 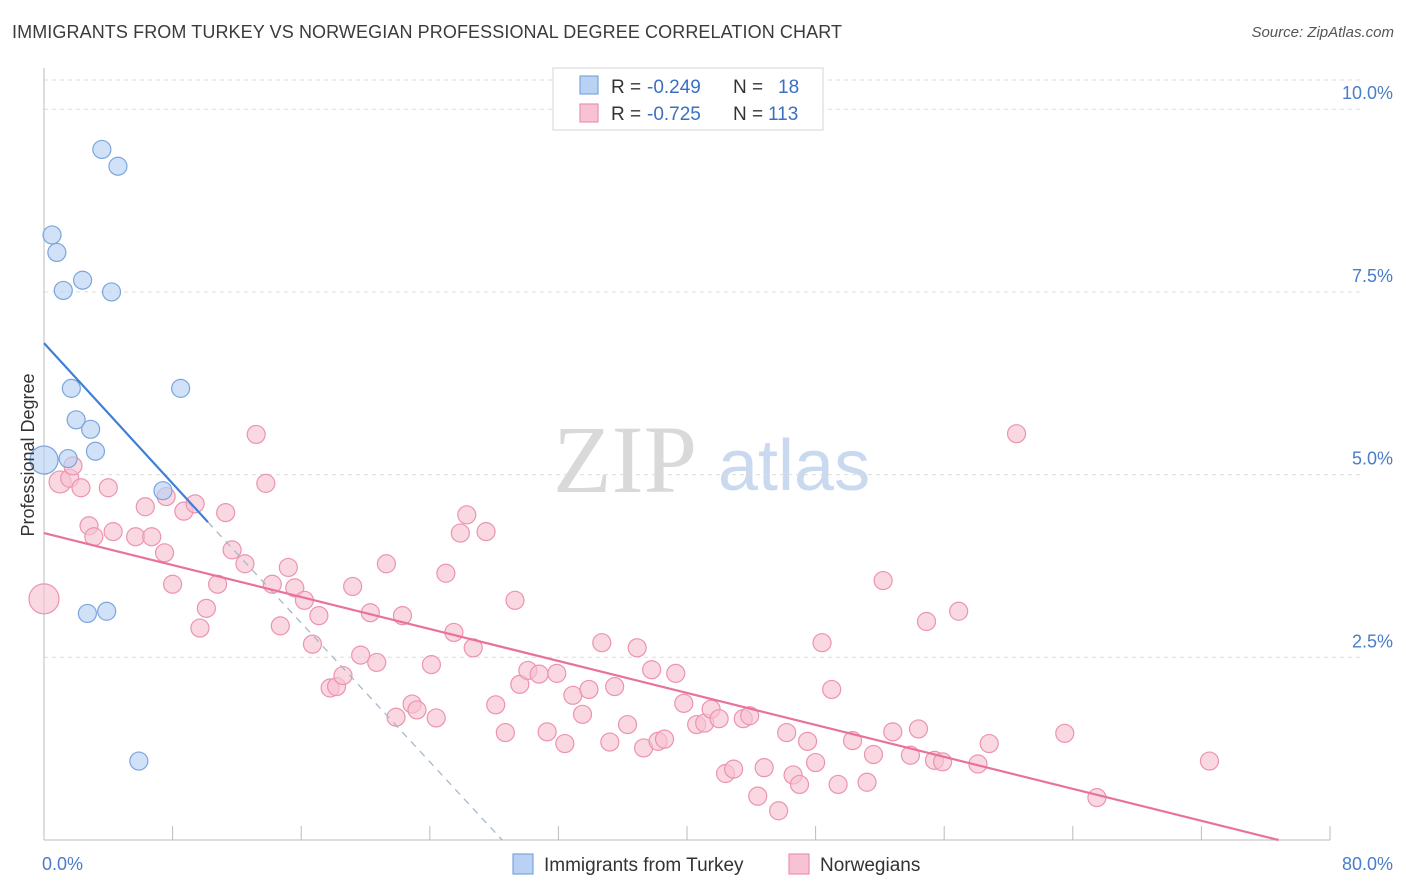 What do you see at coordinates (589, 85) in the screenshot?
I see `legend-swatch-turkey` at bounding box center [589, 85].